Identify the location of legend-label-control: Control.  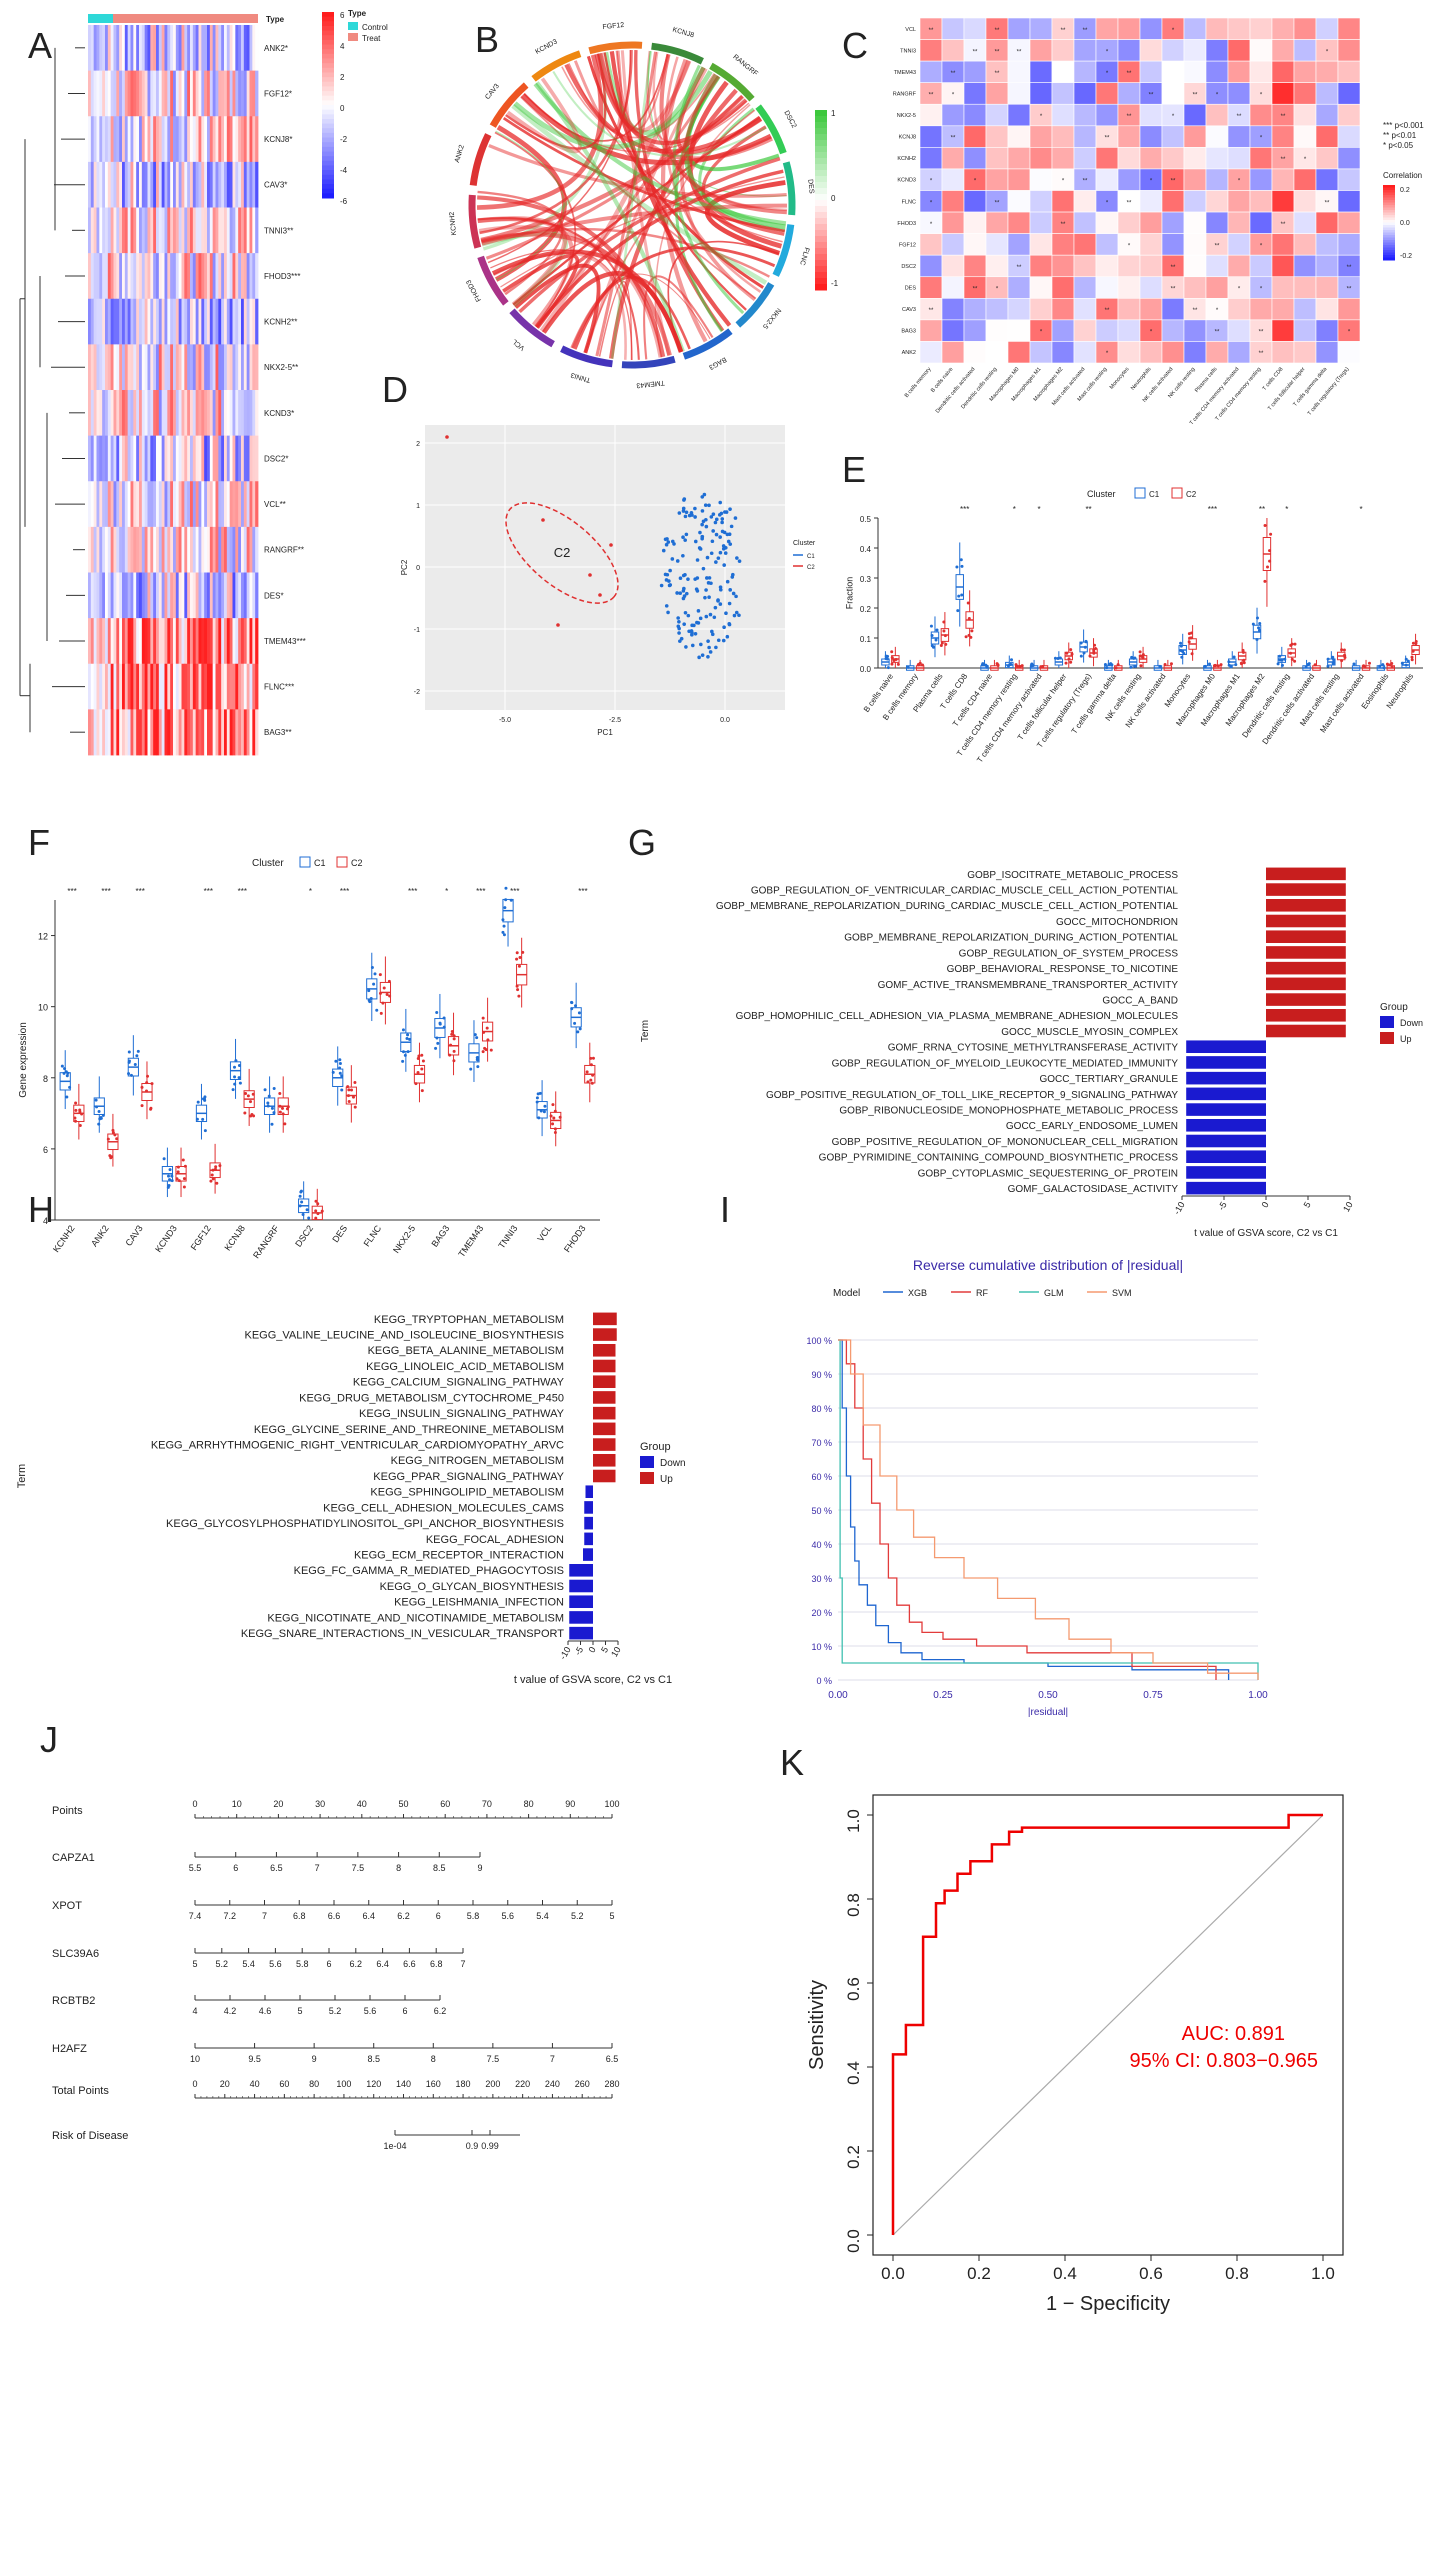
(375, 27).